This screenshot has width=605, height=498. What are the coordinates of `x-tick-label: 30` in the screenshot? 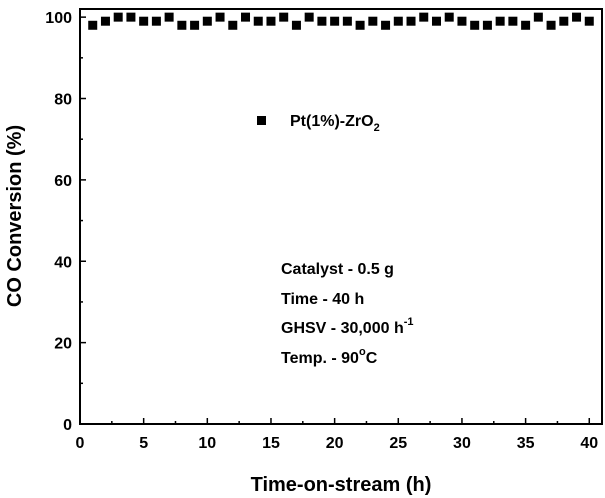 It's located at (462, 443).